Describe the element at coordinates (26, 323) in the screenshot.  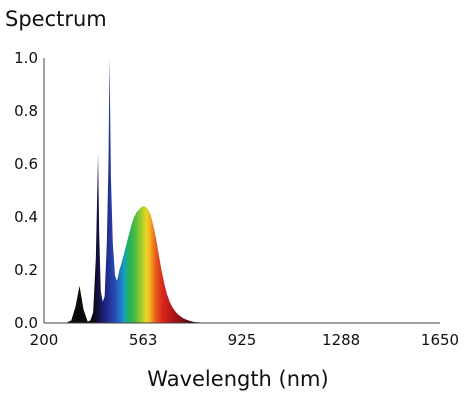
I see `y-tick-label: 0.0` at that location.